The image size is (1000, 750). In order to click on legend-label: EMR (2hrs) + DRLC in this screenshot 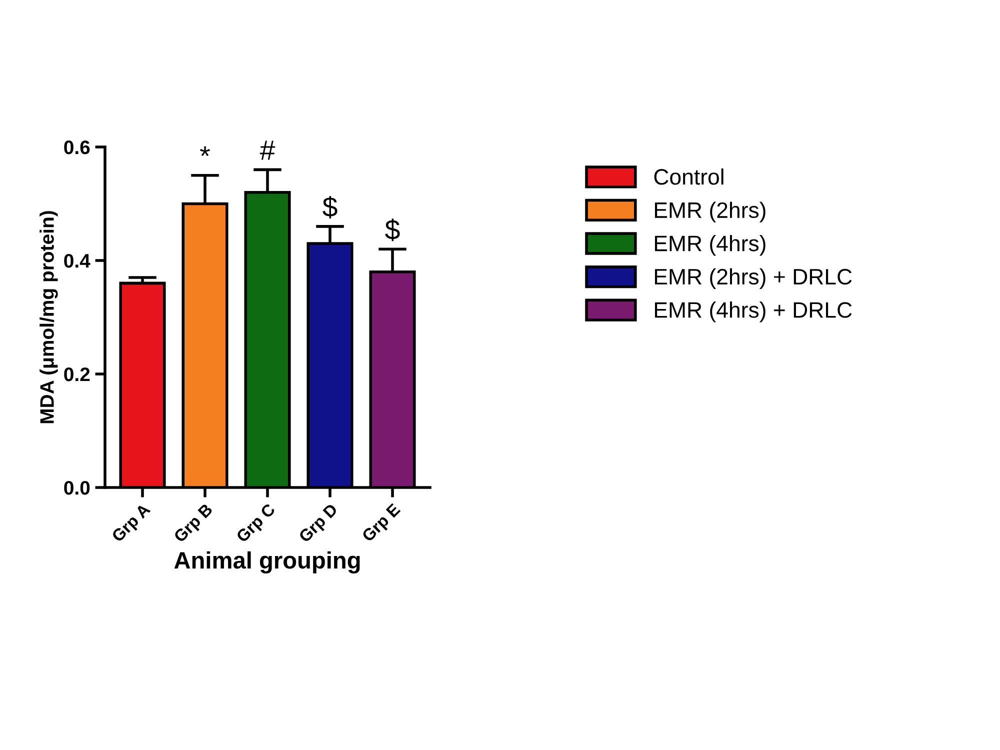, I will do `click(753, 278)`.